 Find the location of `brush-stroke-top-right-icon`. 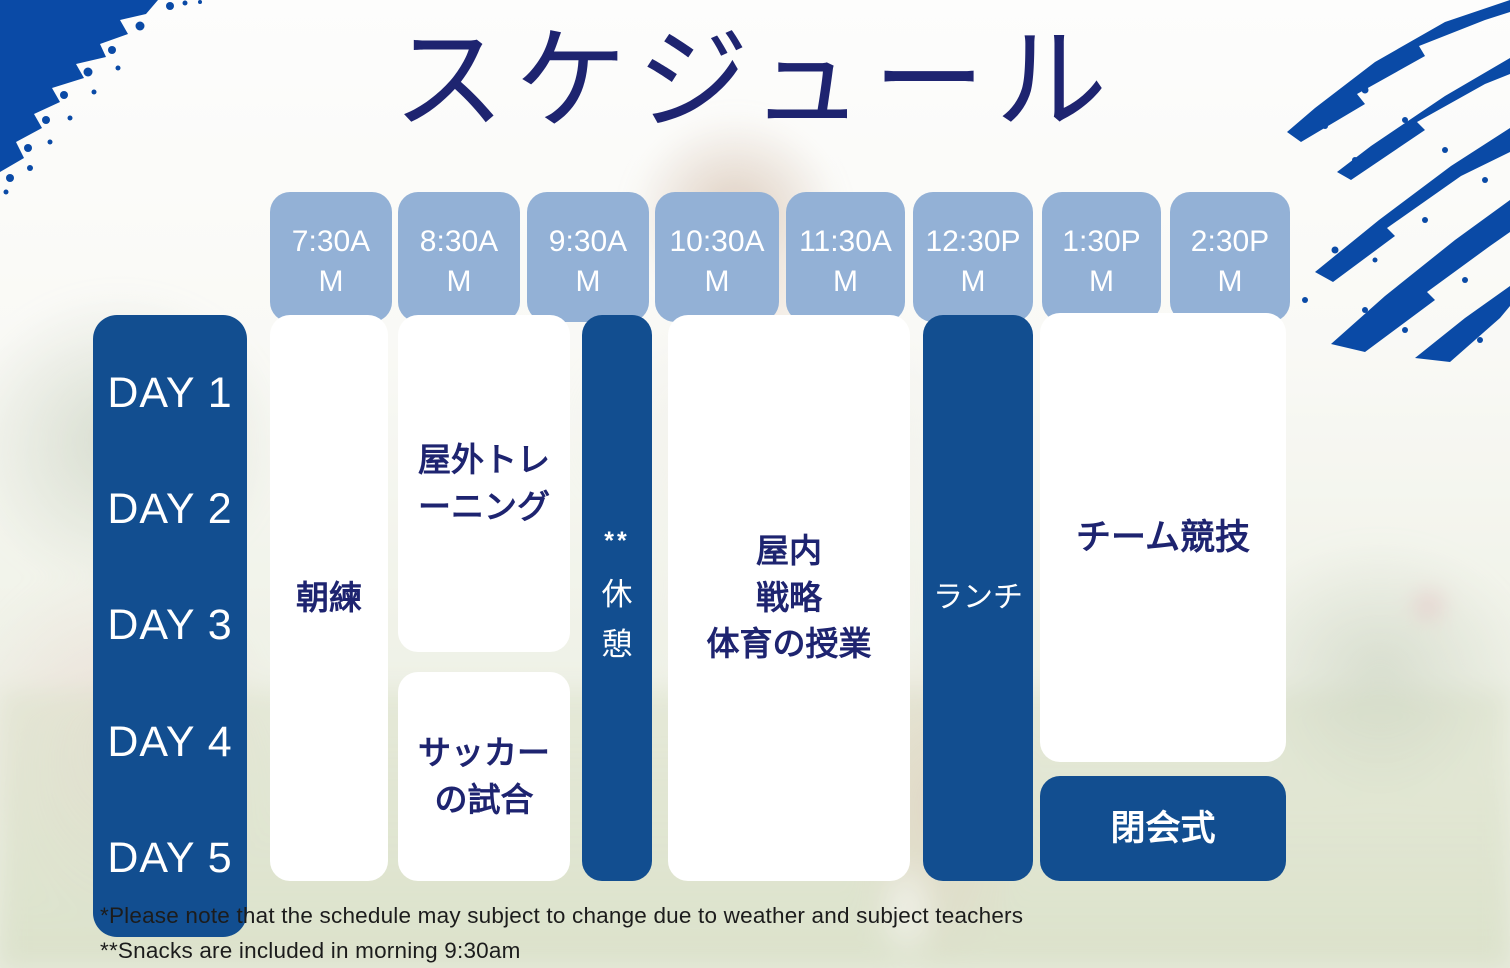

brush-stroke-top-right-icon is located at coordinates (1398, 181).